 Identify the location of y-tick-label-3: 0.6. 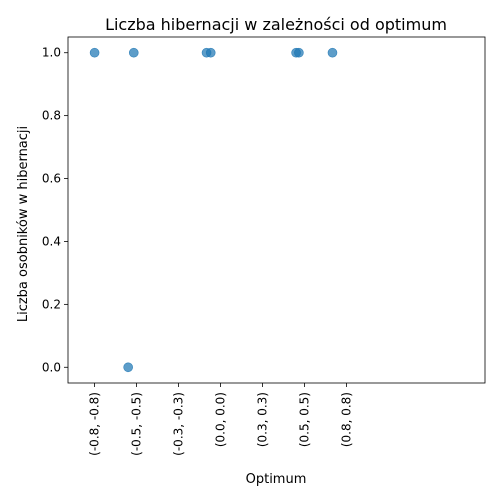
(51, 179).